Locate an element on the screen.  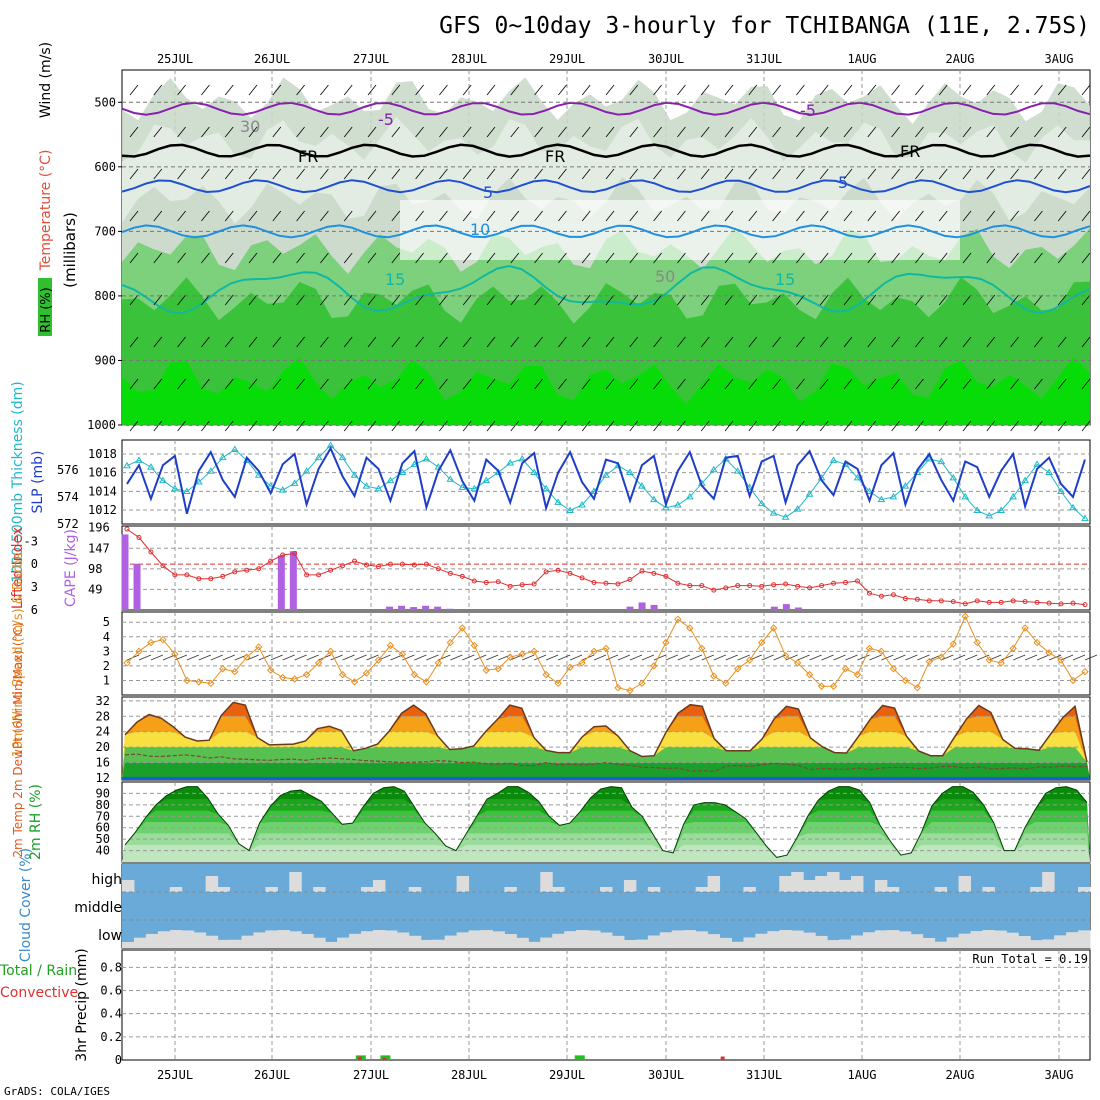
isotherm-label: 50 is located at coordinates (665, 276).